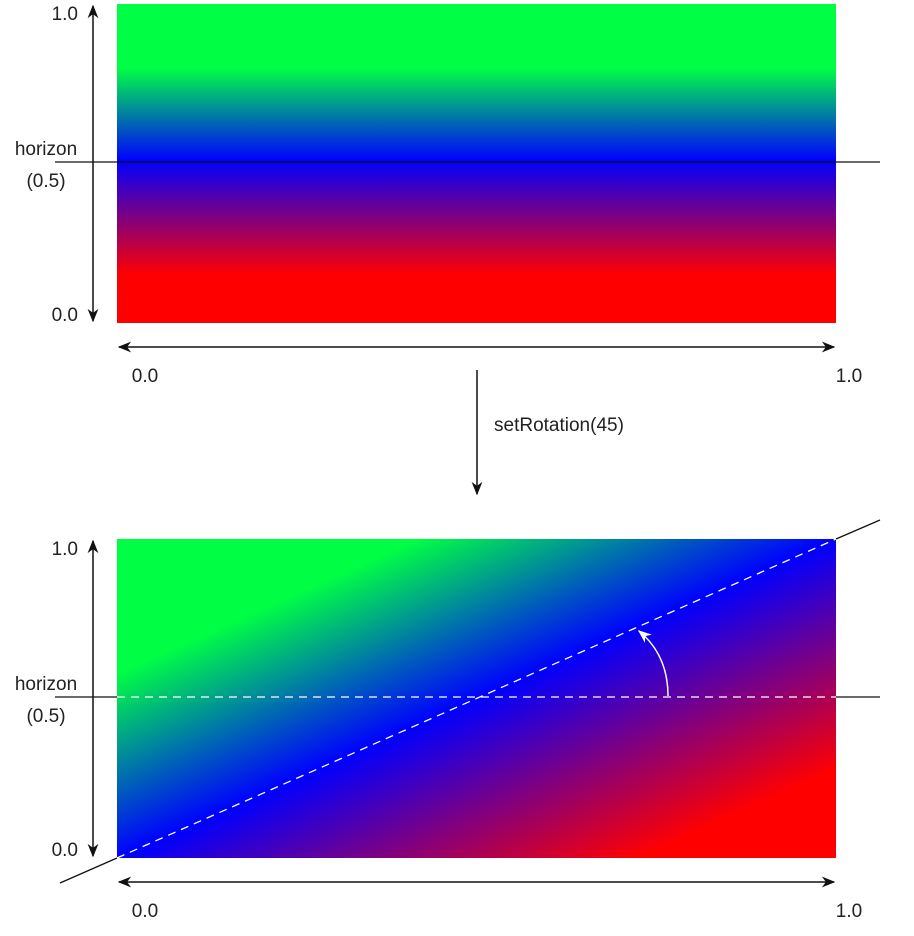 Image resolution: width=914 pixels, height=936 pixels. I want to click on rotation-arc, so click(653, 663).